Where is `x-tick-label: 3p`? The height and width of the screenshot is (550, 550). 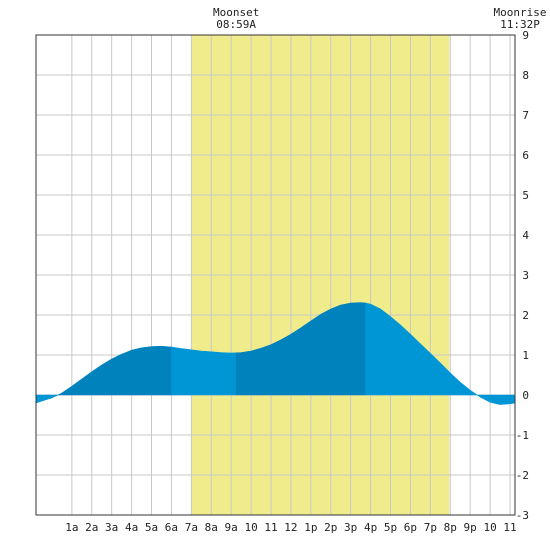 x-tick-label: 3p is located at coordinates (350, 527).